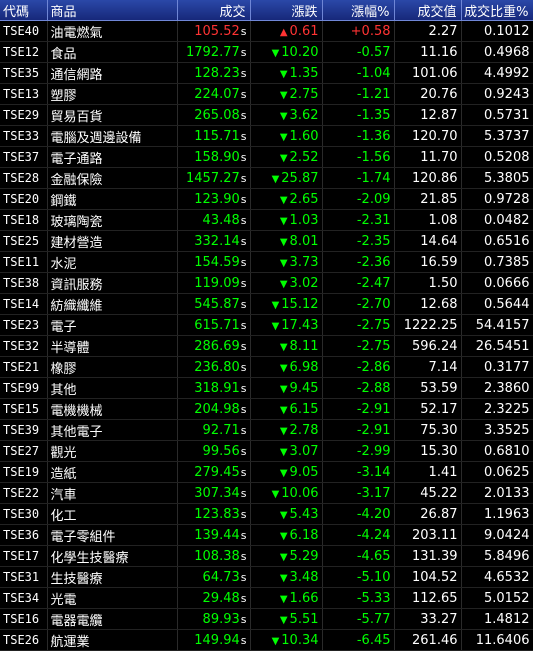 This screenshot has width=533, height=651. Describe the element at coordinates (358, 10) in the screenshot. I see `header-pct: 漲幅%` at that location.